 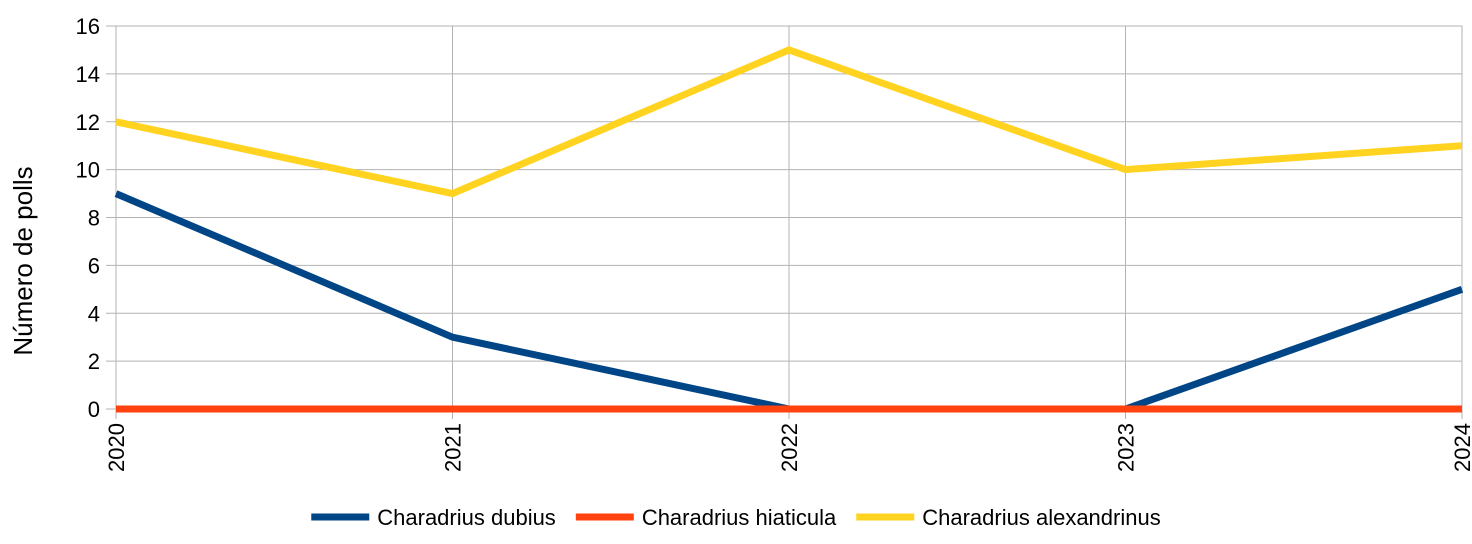 What do you see at coordinates (466, 517) in the screenshot?
I see `legend-label: Charadrius dubius` at bounding box center [466, 517].